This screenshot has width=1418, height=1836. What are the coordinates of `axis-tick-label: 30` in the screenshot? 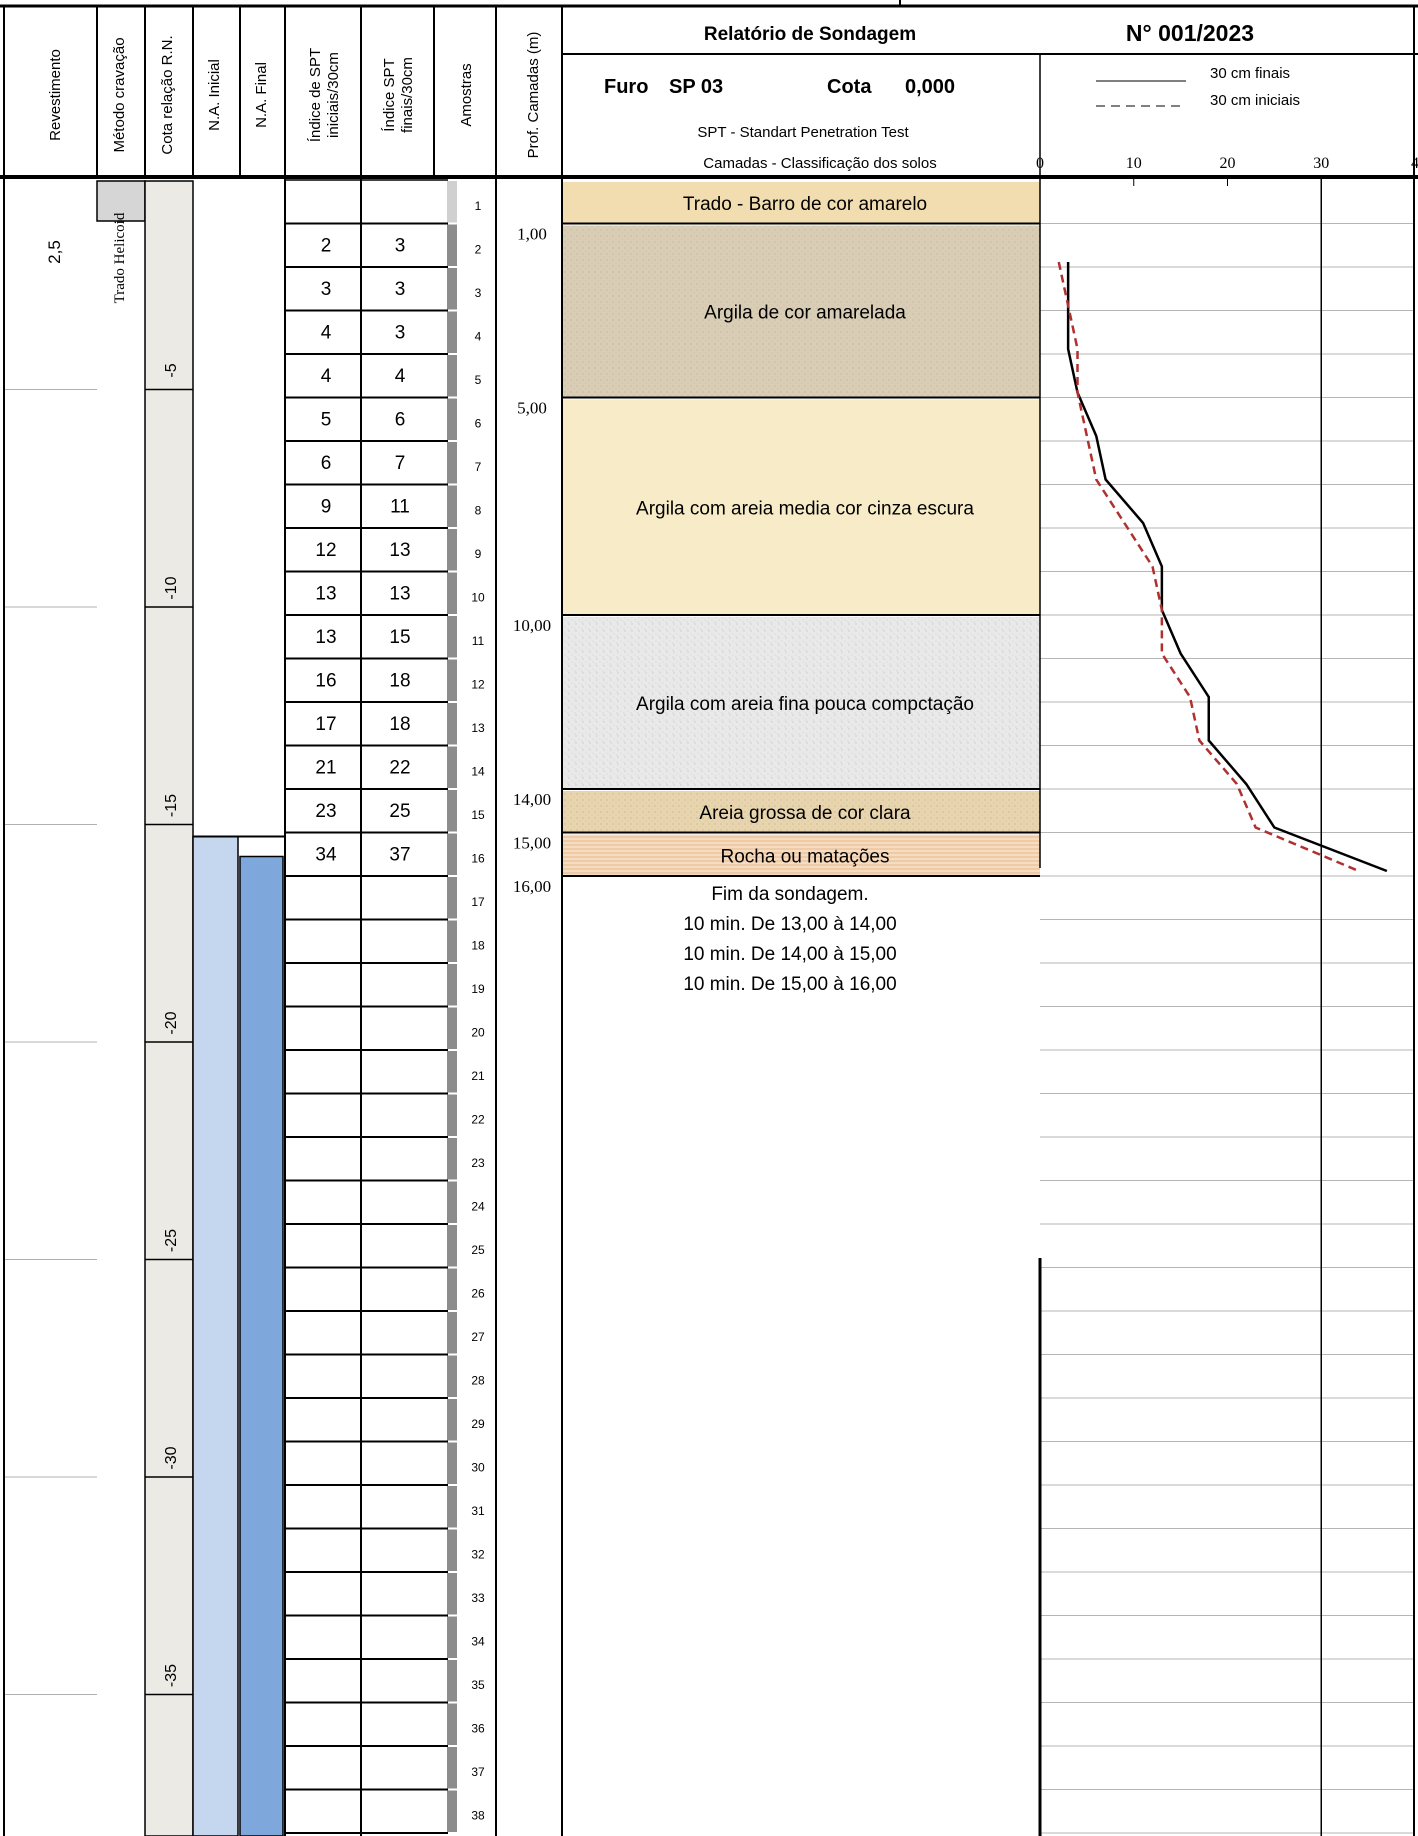 It's located at (1321, 163).